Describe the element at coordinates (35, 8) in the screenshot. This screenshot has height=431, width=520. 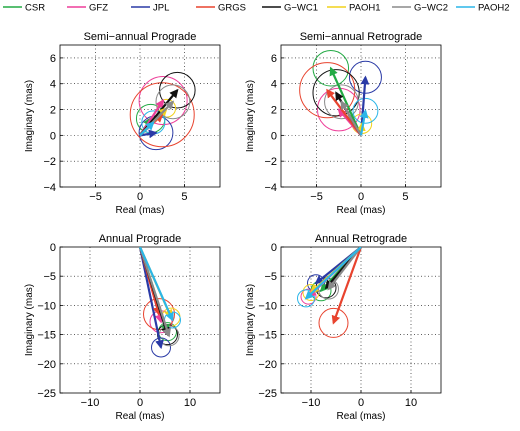
I see `legend-label: CSR` at that location.